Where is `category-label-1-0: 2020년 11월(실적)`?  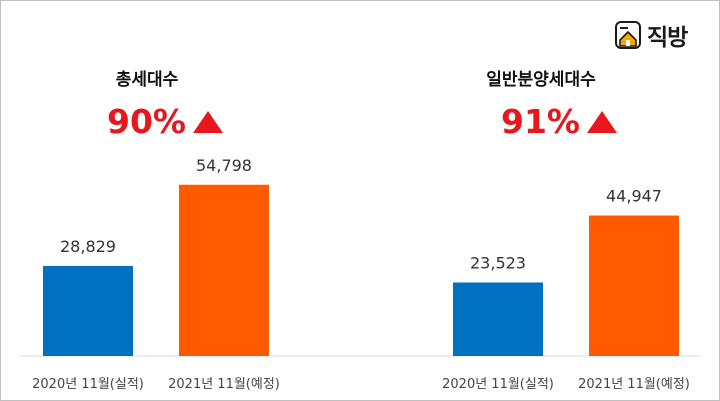 category-label-1-0: 2020년 11월(실적) is located at coordinates (498, 384).